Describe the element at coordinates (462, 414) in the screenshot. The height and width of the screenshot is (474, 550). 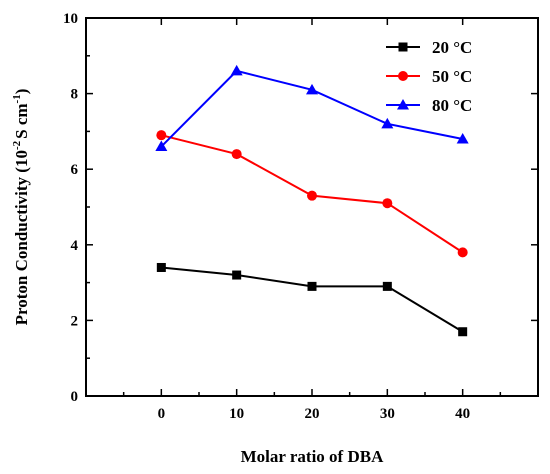
I see `x-tick-label: 40` at that location.